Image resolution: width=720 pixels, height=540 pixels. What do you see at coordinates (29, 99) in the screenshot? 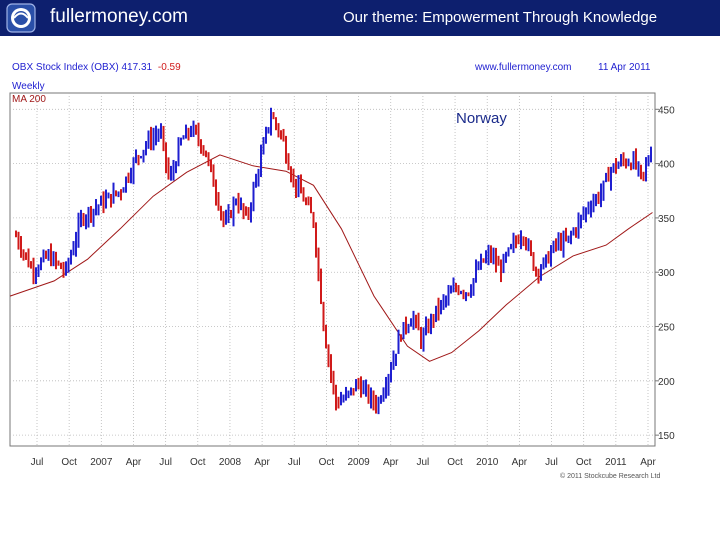
I see `ma-legend-label: MA 200` at bounding box center [29, 99].